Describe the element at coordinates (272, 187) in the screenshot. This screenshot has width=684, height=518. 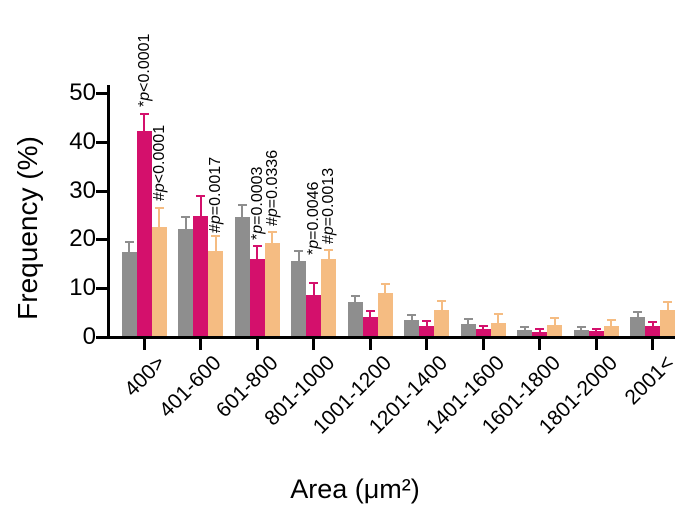
I see `pvalue-annotation-4: #p=0.0336` at that location.